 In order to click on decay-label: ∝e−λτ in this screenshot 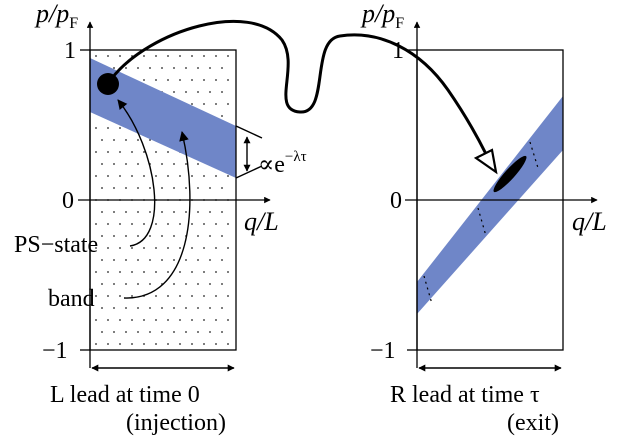, I will do `click(282, 163)`.